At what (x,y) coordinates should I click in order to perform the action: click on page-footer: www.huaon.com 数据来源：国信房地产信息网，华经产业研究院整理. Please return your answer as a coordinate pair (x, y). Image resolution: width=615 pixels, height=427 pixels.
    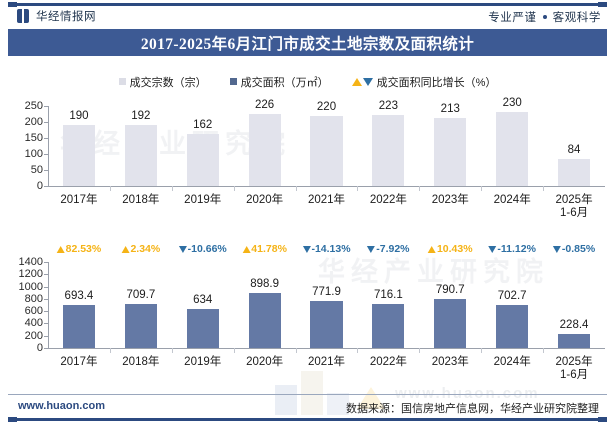
    Looking at the image, I should click on (307, 409).